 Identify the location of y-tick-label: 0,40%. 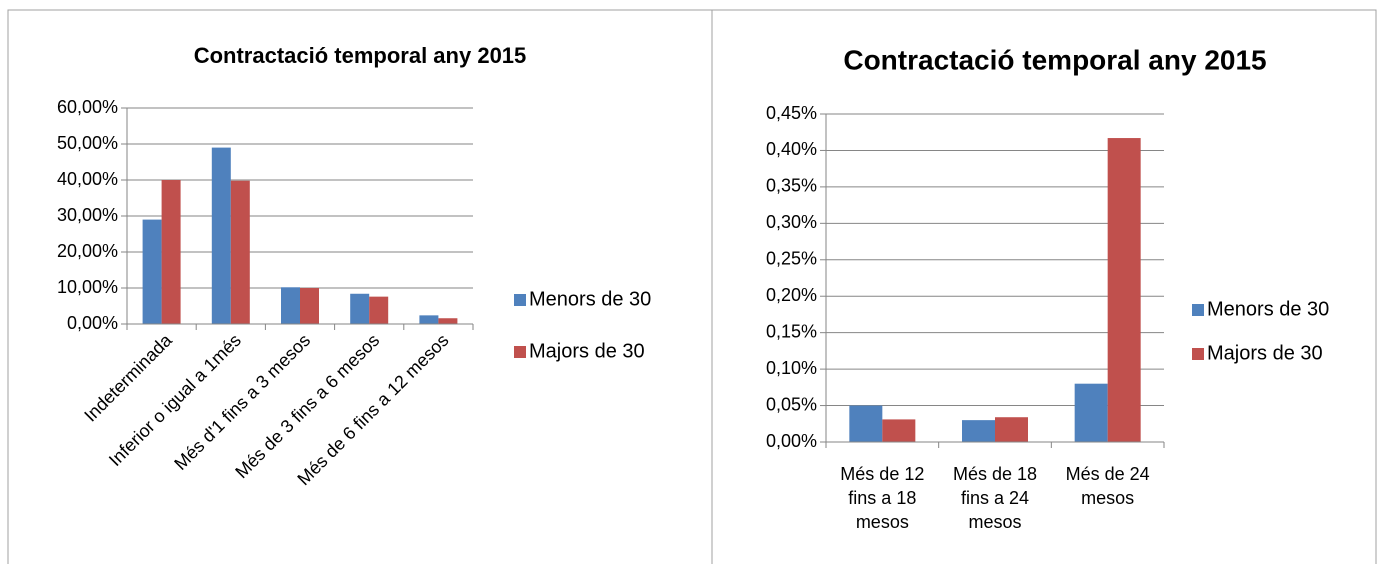
(791, 149).